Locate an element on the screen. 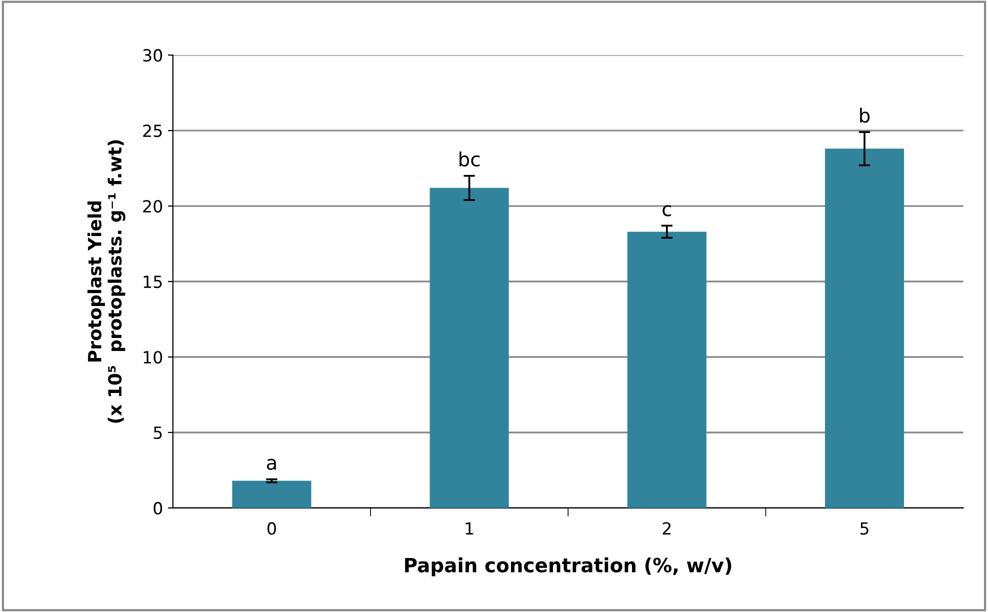 The width and height of the screenshot is (988, 612). x-tick-label: 2 is located at coordinates (666, 528).